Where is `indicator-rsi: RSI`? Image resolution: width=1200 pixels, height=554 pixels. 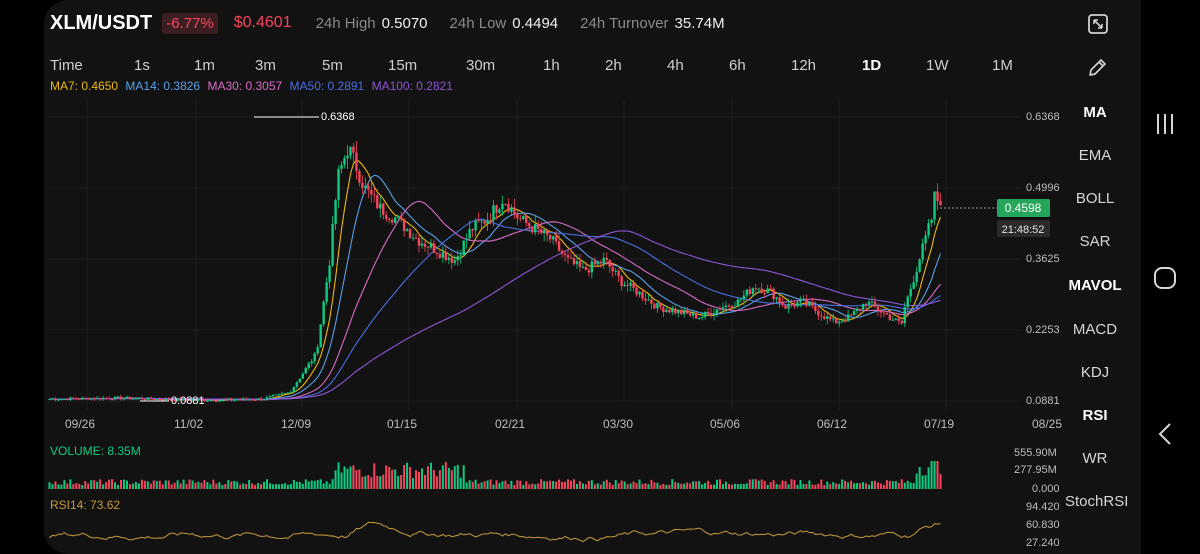 indicator-rsi: RSI is located at coordinates (1095, 415).